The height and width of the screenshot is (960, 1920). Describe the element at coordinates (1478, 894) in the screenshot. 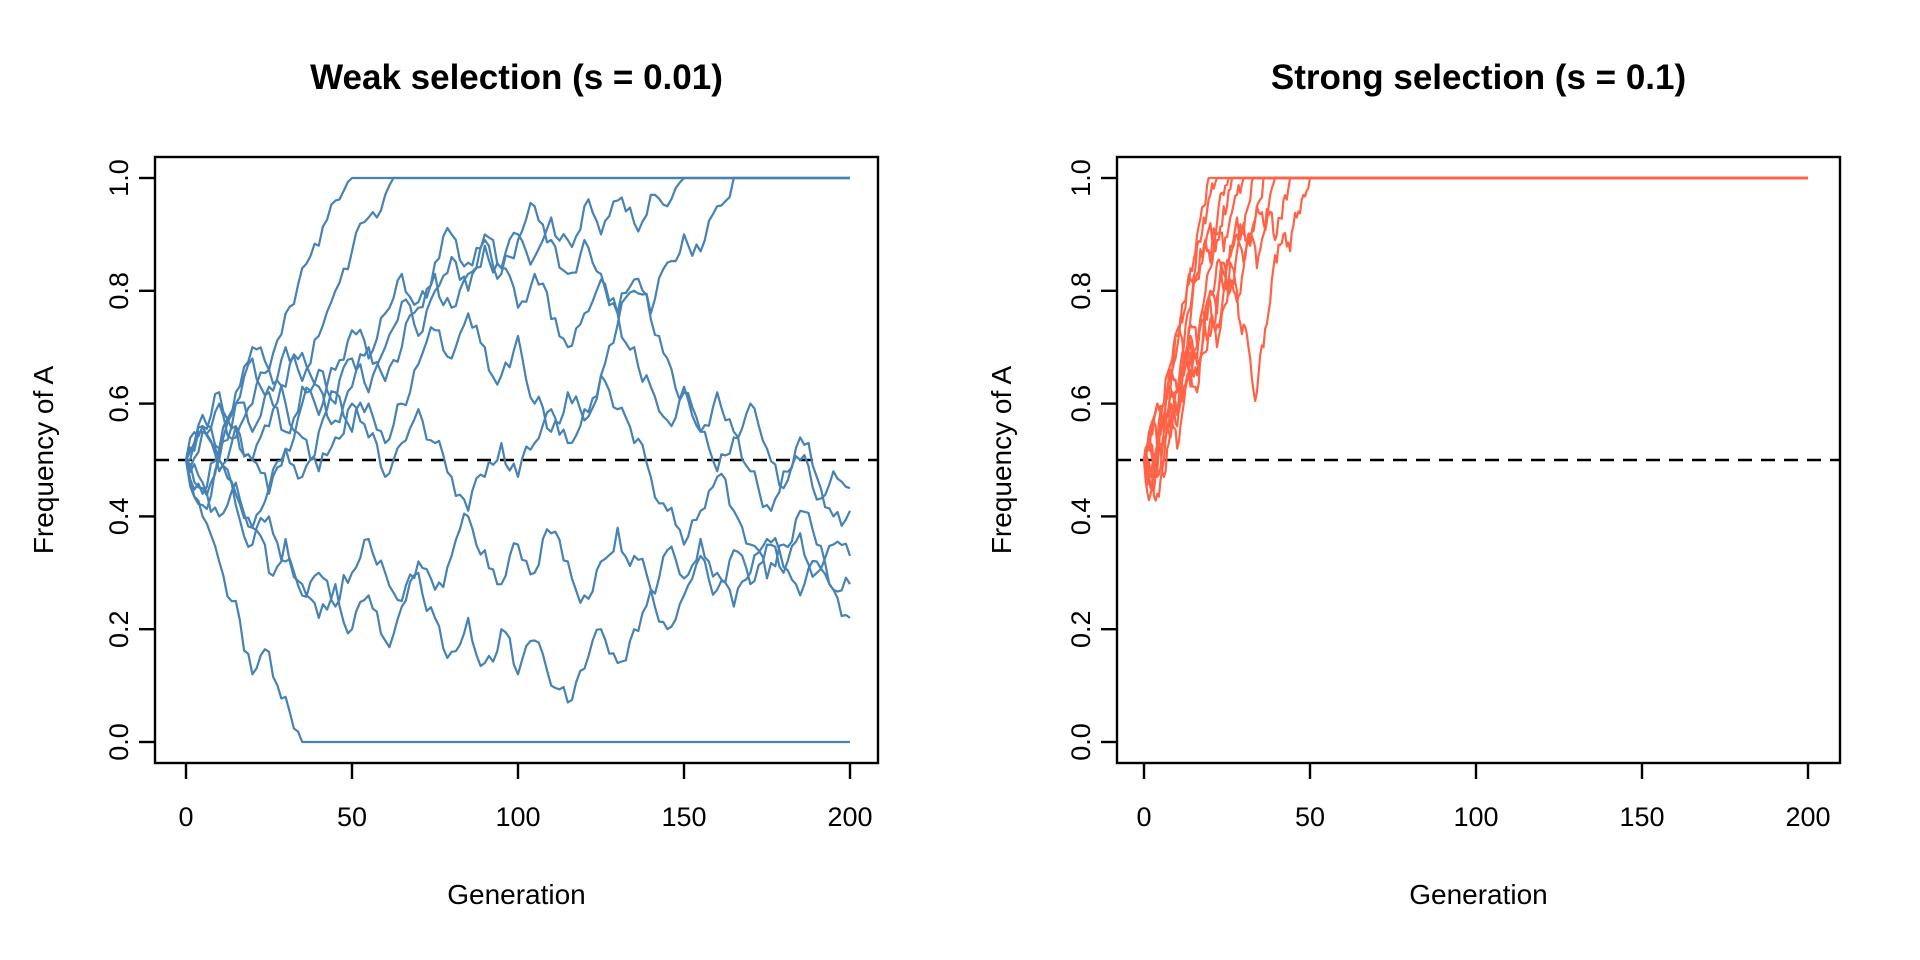

I see `x-axis-title-right: Generation` at that location.